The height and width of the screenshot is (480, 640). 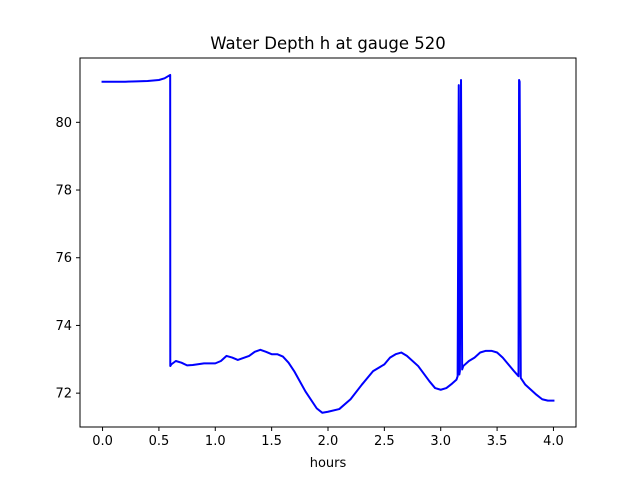 I want to click on x-tick-label: 2.5, so click(x=384, y=441).